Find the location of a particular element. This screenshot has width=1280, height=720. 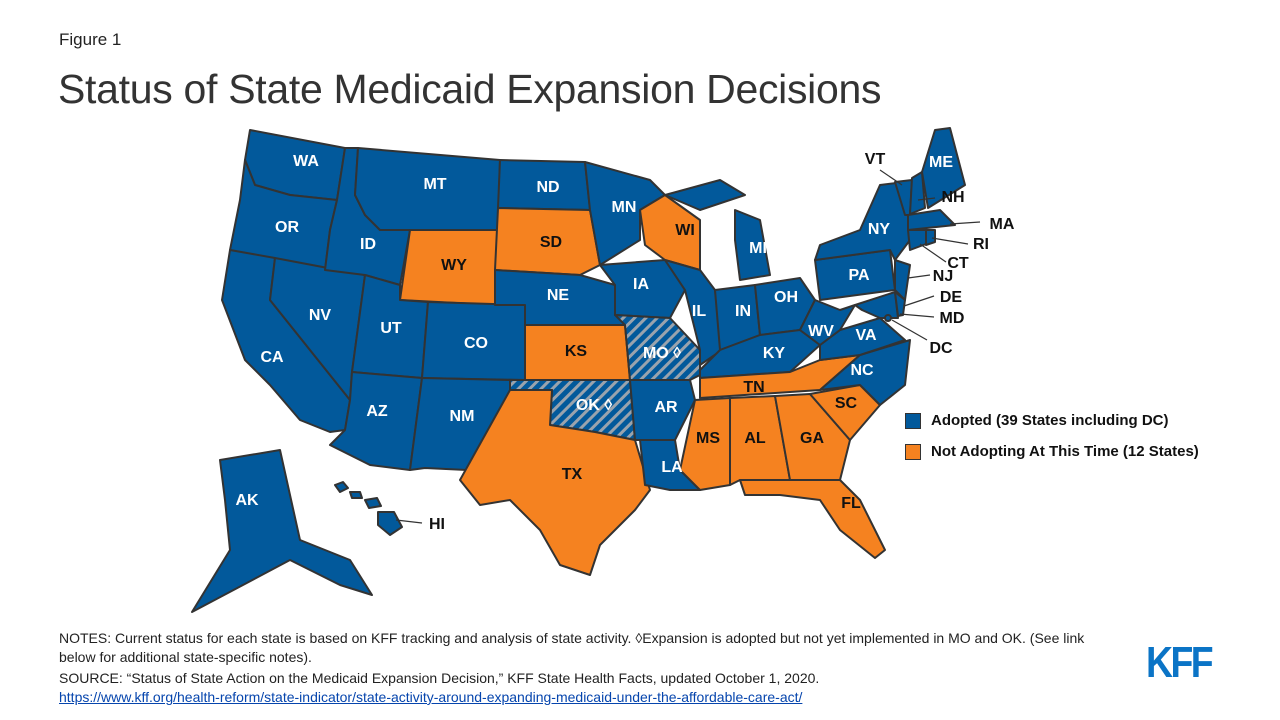

state-il is located at coordinates (693, 312).